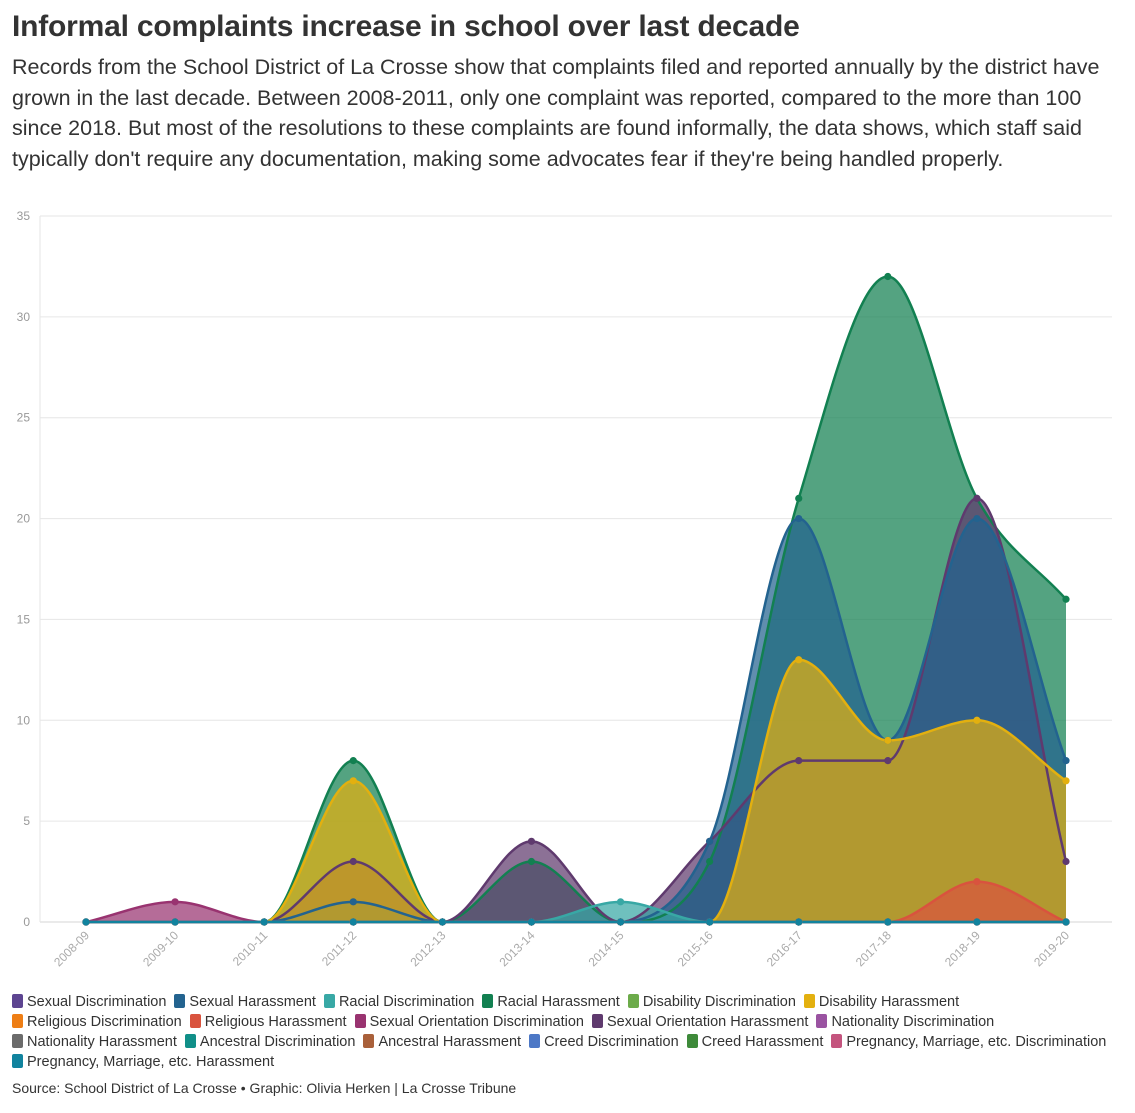  I want to click on legend-item-pregnancy-marriage-etc-harassment: Pregnancy, Marriage, etc. Harassment, so click(143, 1062).